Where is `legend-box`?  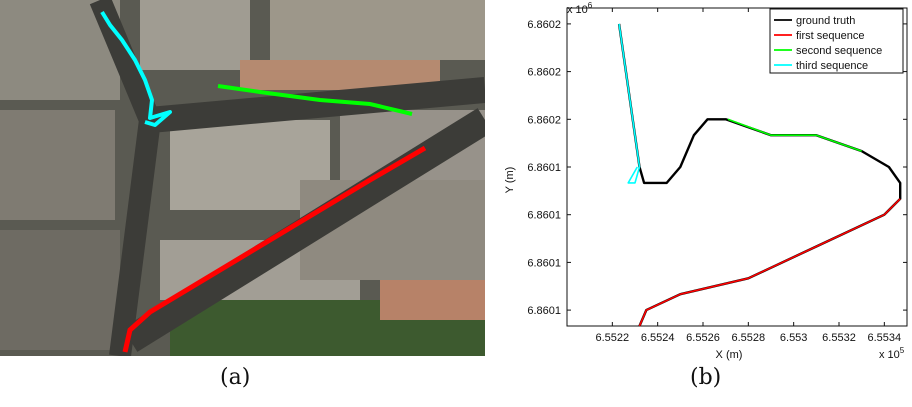
legend-box is located at coordinates (836, 41).